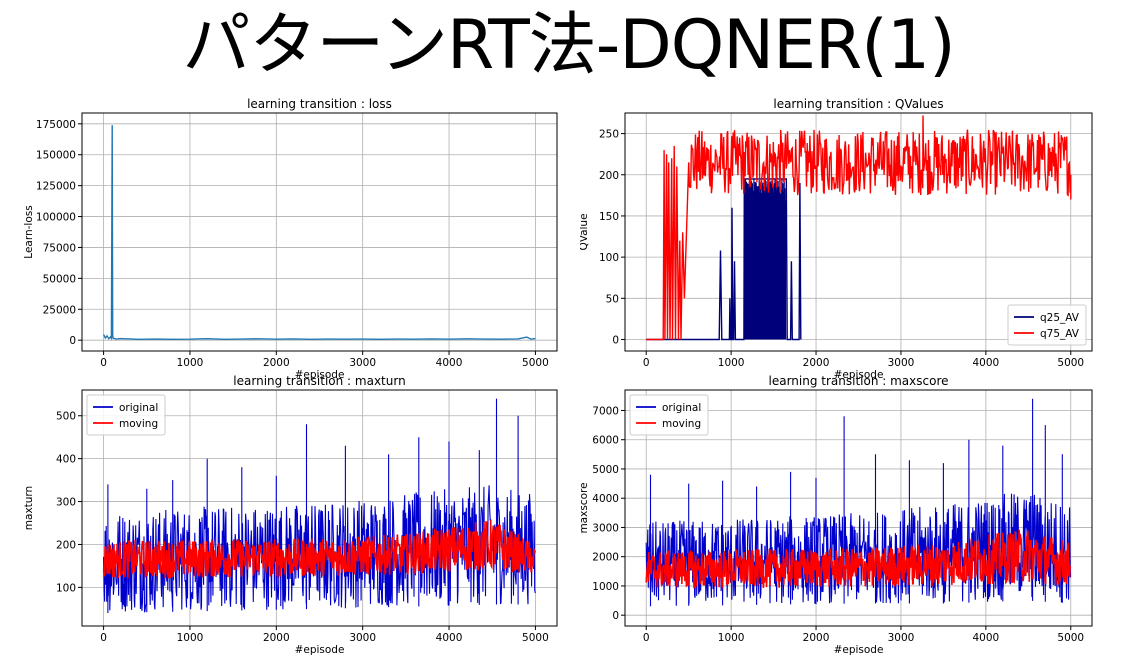 Image resolution: width=1137 pixels, height=671 pixels. What do you see at coordinates (609, 217) in the screenshot?
I see `y-tick-label: 150` at bounding box center [609, 217].